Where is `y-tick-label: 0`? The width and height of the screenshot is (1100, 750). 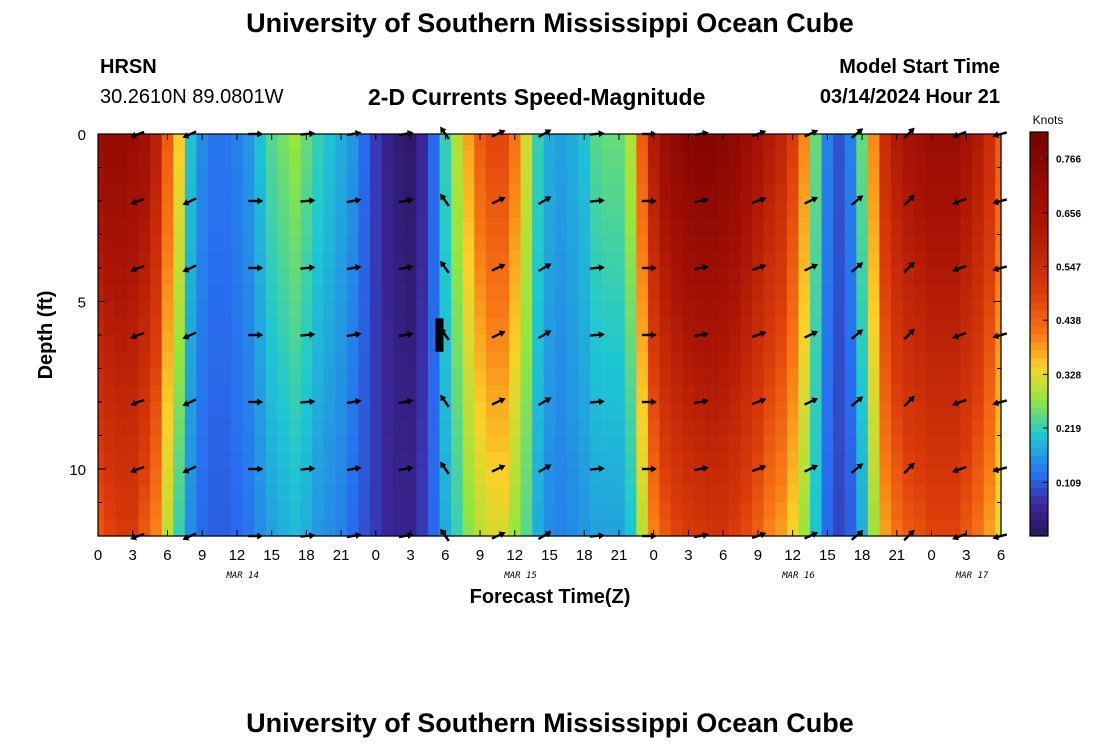 y-tick-label: 0 is located at coordinates (82, 135).